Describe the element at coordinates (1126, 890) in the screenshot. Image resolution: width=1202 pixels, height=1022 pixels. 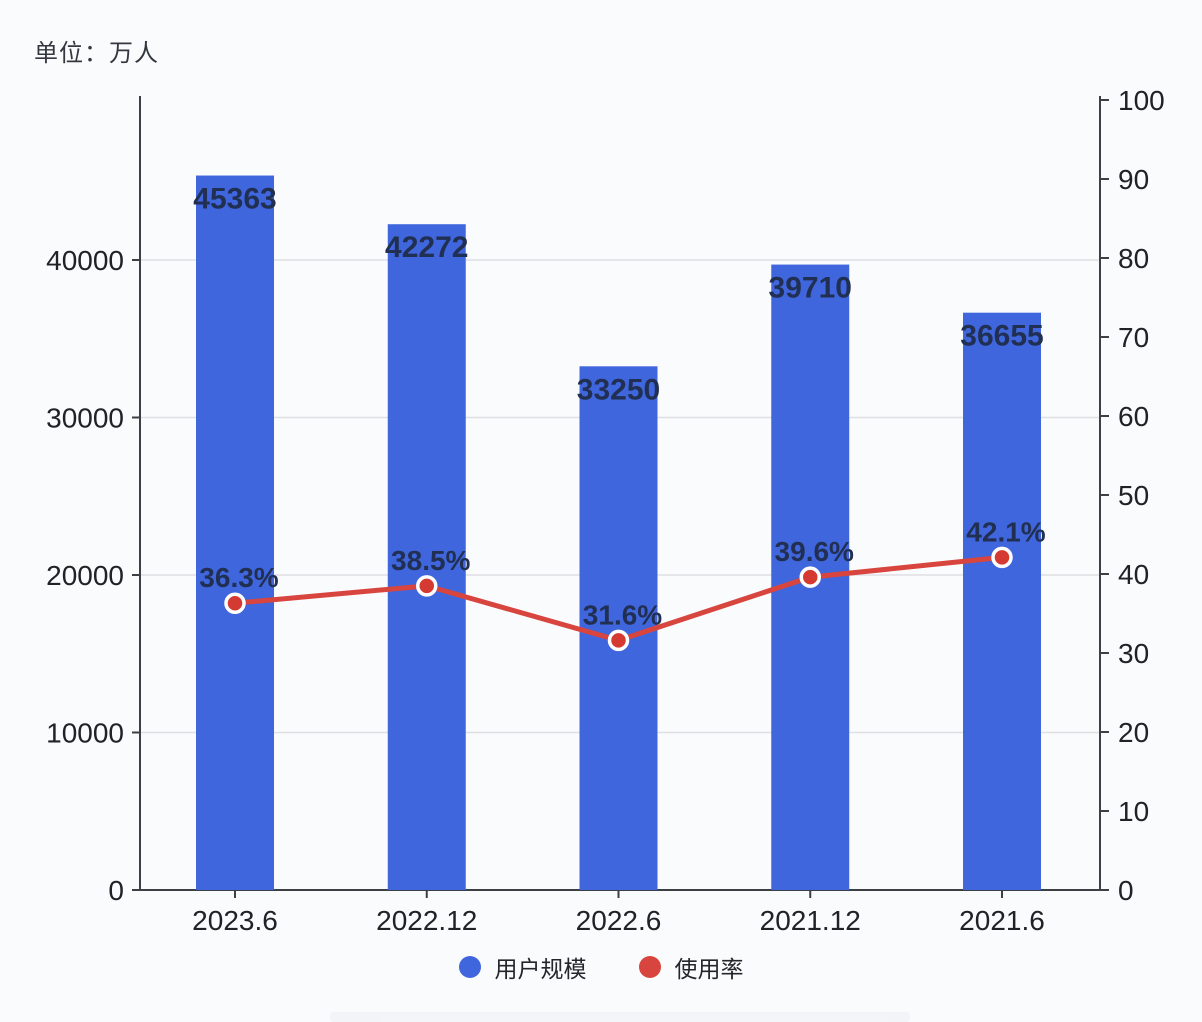
I see `right-axis-tick-label: 0` at that location.